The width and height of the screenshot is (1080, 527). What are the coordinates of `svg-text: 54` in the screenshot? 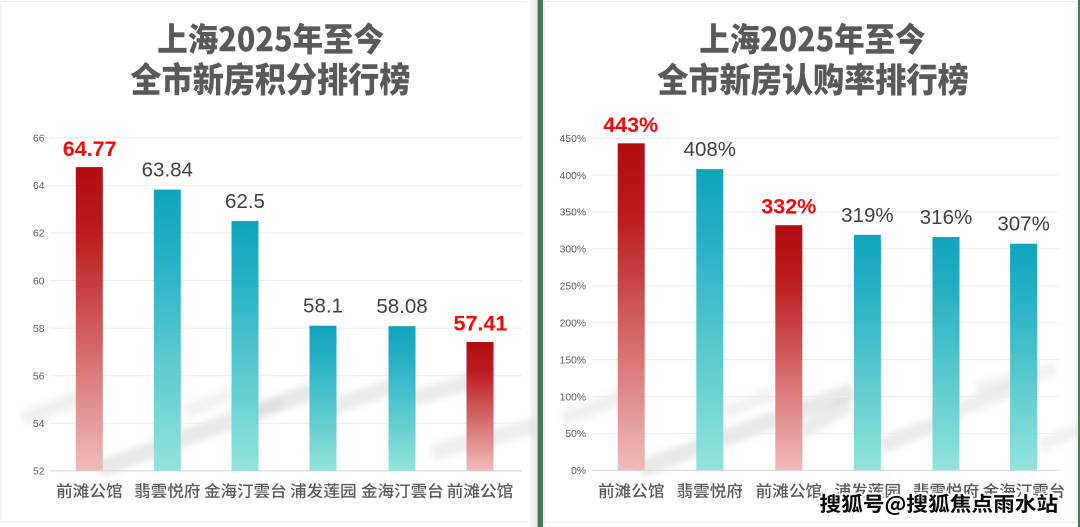 It's located at (39, 424).